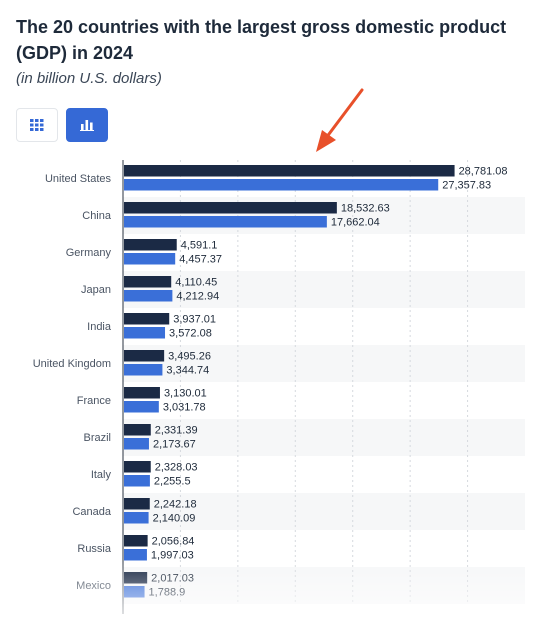 This screenshot has height=620, width=556. Describe the element at coordinates (89, 78) in the screenshot. I see `chart-subtitle: (in billion U.S. dollars)` at that location.